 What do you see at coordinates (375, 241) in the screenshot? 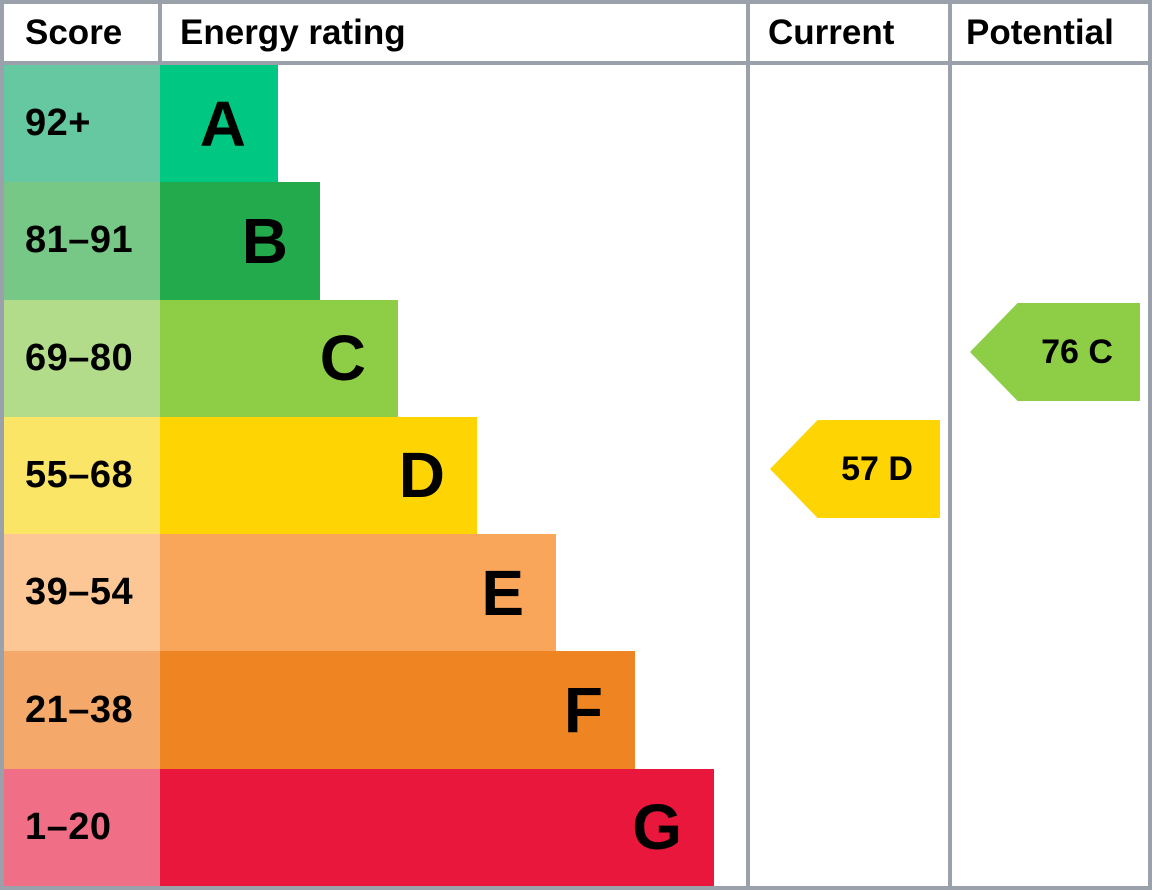
I see `band-row-b: 81–91 B` at bounding box center [375, 241].